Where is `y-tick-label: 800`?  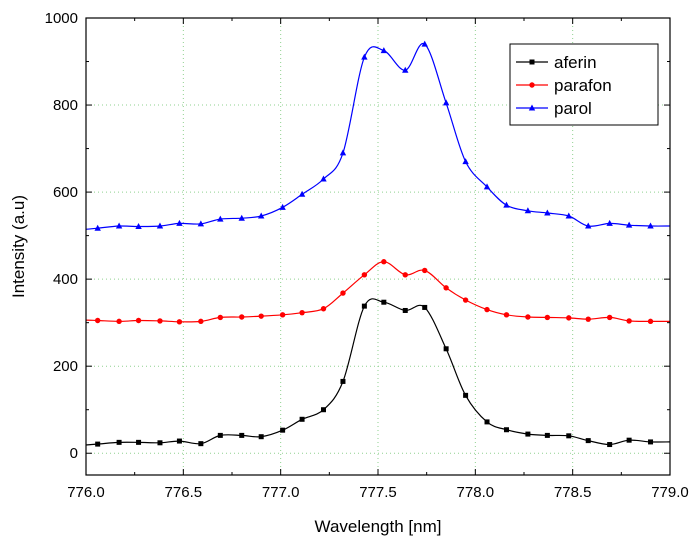
y-tick-label: 800 is located at coordinates (65, 105).